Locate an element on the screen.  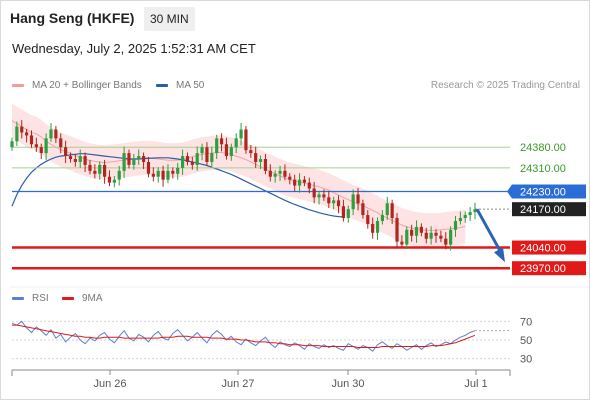
rsi-ma-line is located at coordinates (244, 336).